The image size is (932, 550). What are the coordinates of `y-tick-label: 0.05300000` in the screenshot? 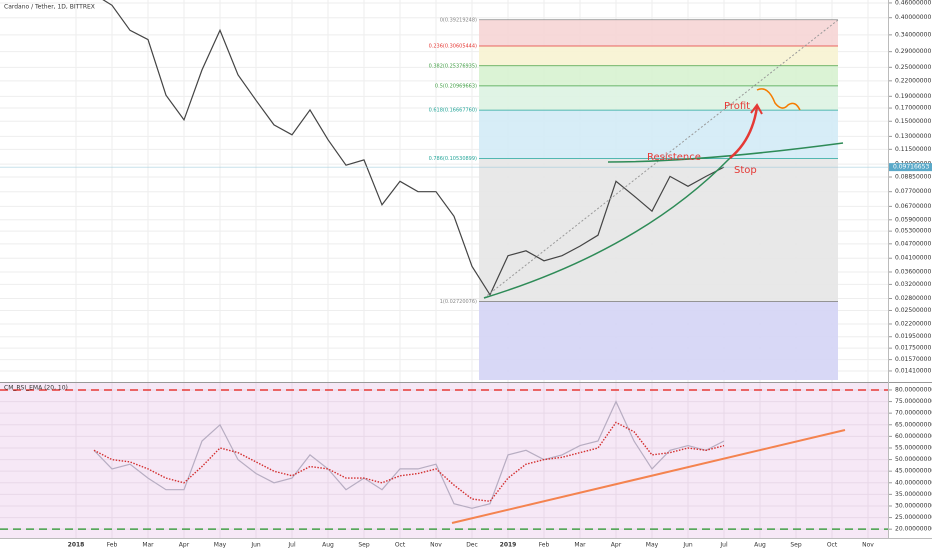 It's located at (913, 231).